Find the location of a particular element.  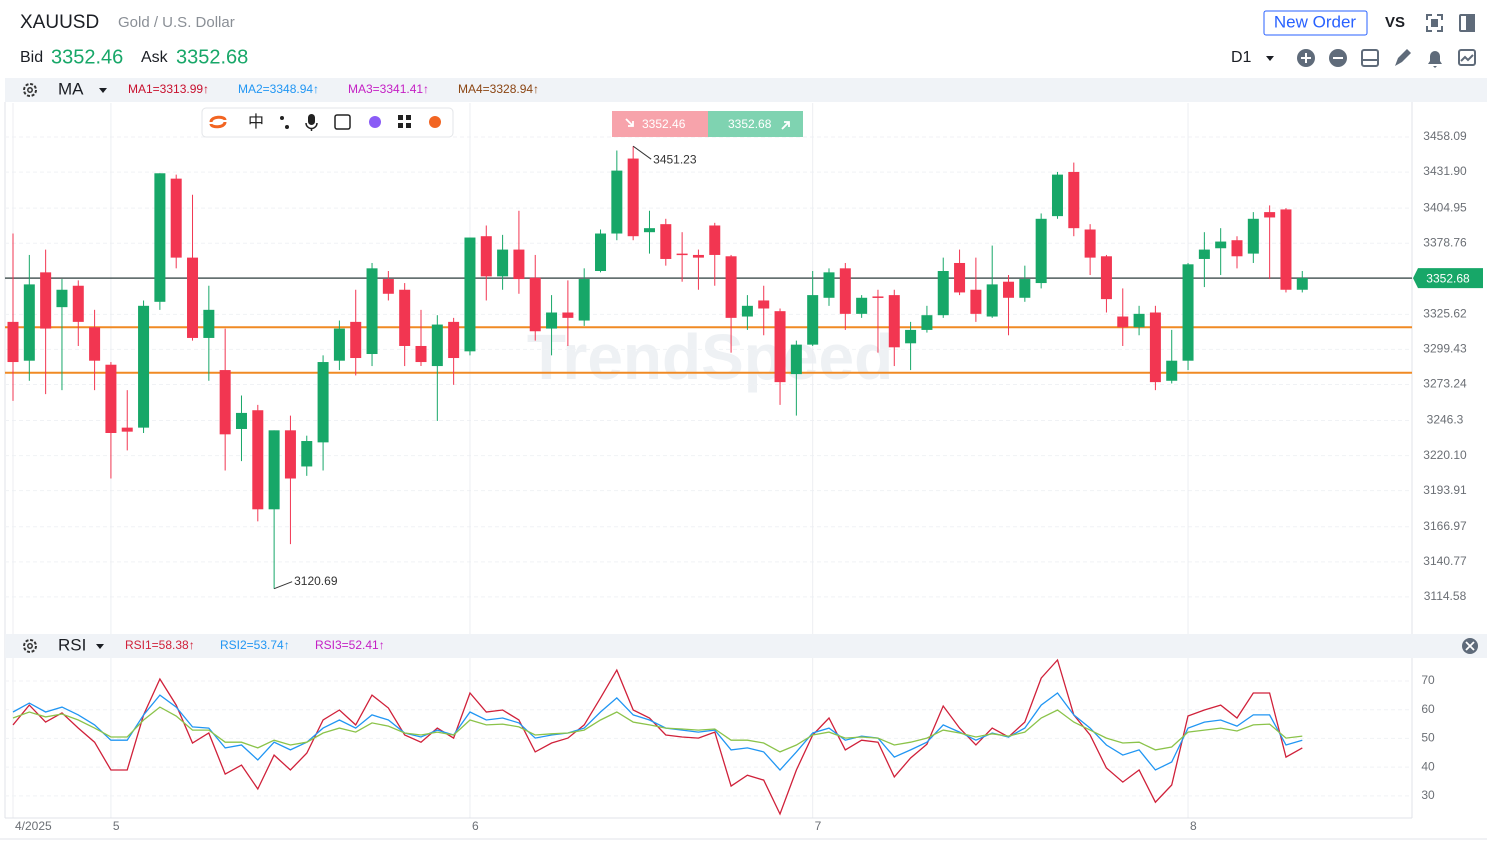

sell-arrow is located at coordinates (629, 122).